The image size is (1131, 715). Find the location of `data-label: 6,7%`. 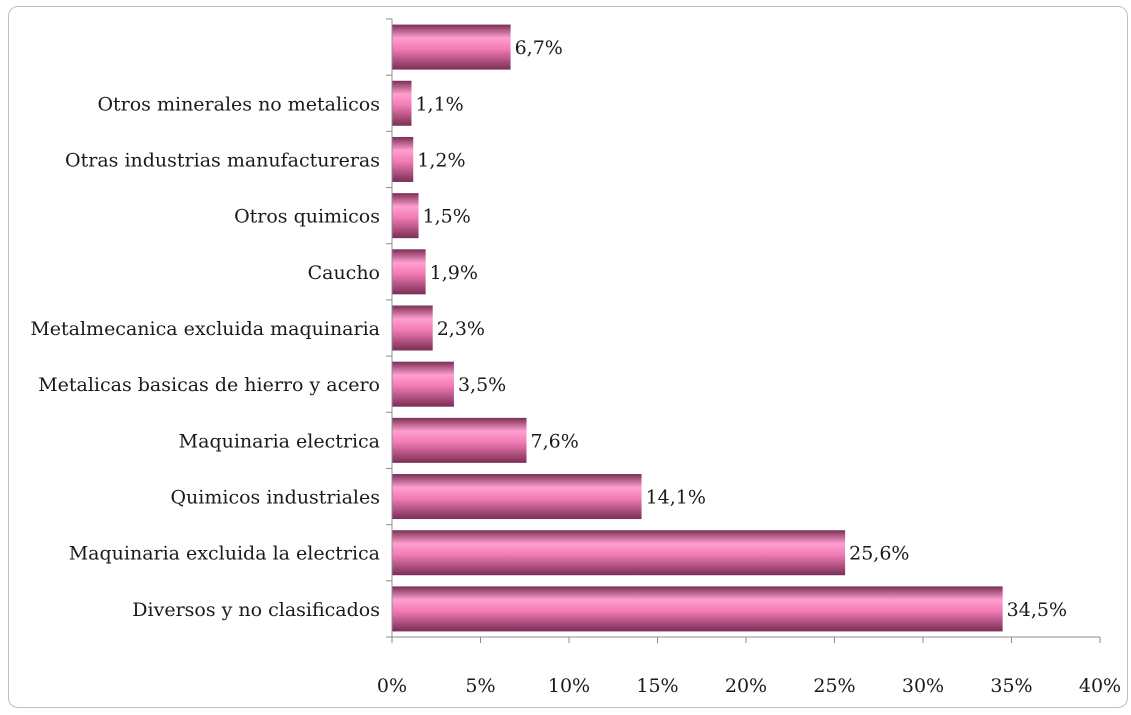

data-label: 6,7% is located at coordinates (539, 48).